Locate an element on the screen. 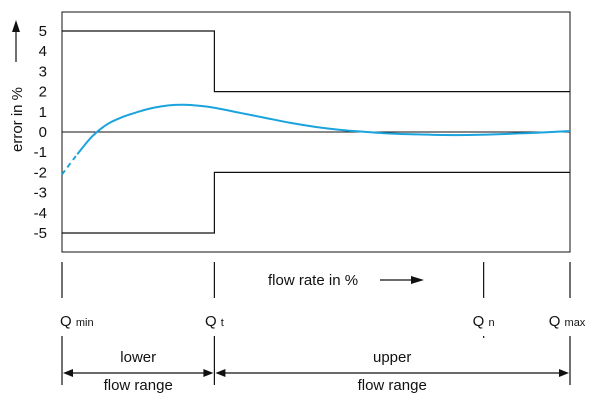 The image size is (595, 394). range-label-top: upper is located at coordinates (392, 357).